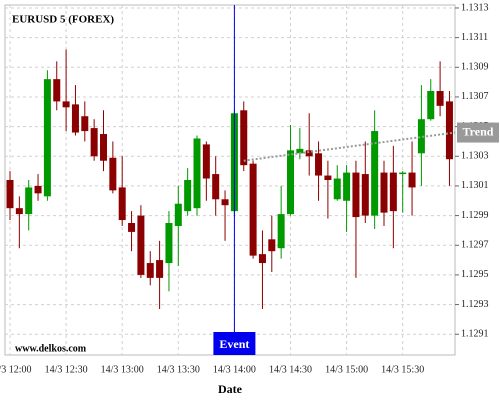 The height and width of the screenshot is (400, 500). I want to click on x-tick-label: 14/3 13:00, so click(122, 369).